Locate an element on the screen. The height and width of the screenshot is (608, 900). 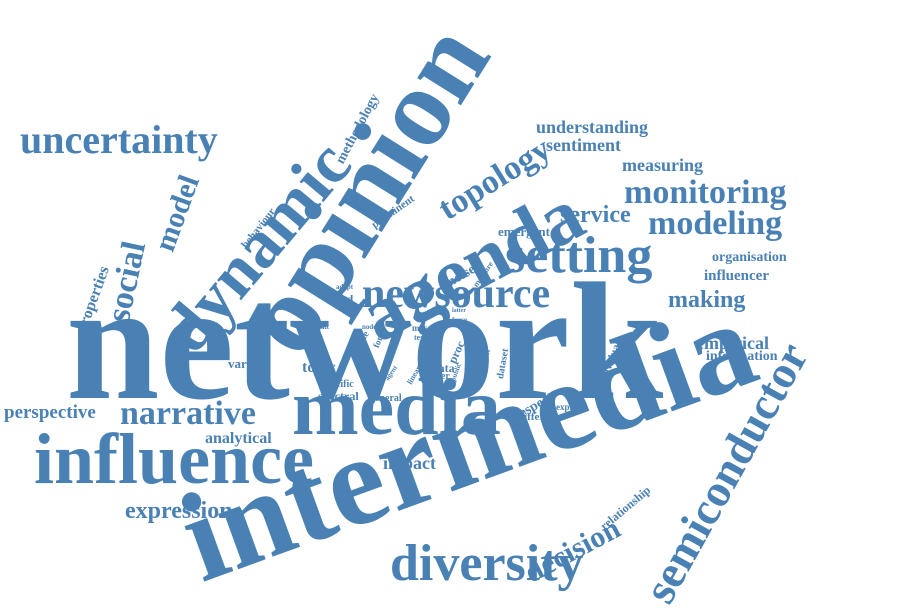
word-hold: hold is located at coordinates (422, 319).